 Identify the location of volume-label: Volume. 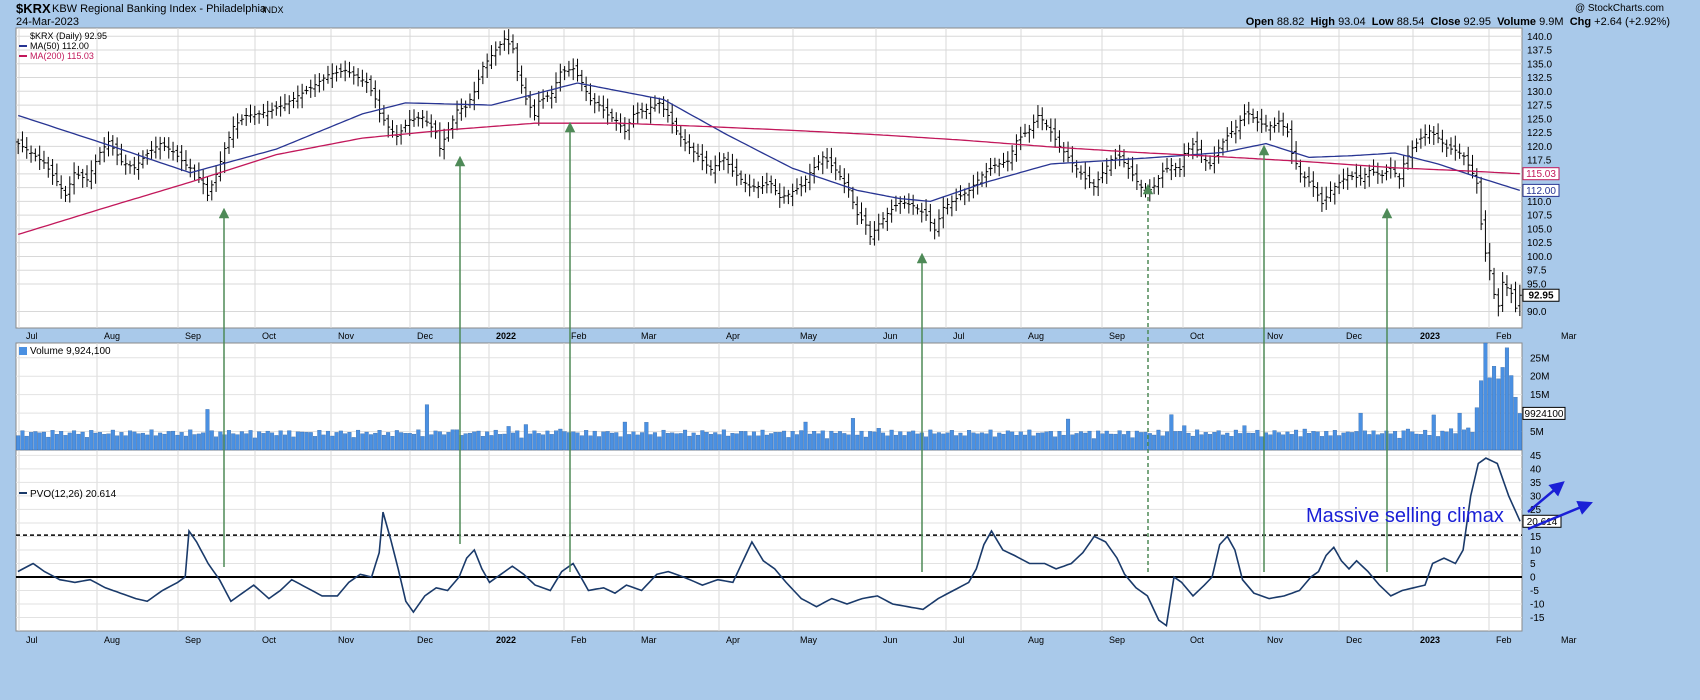
(1517, 22).